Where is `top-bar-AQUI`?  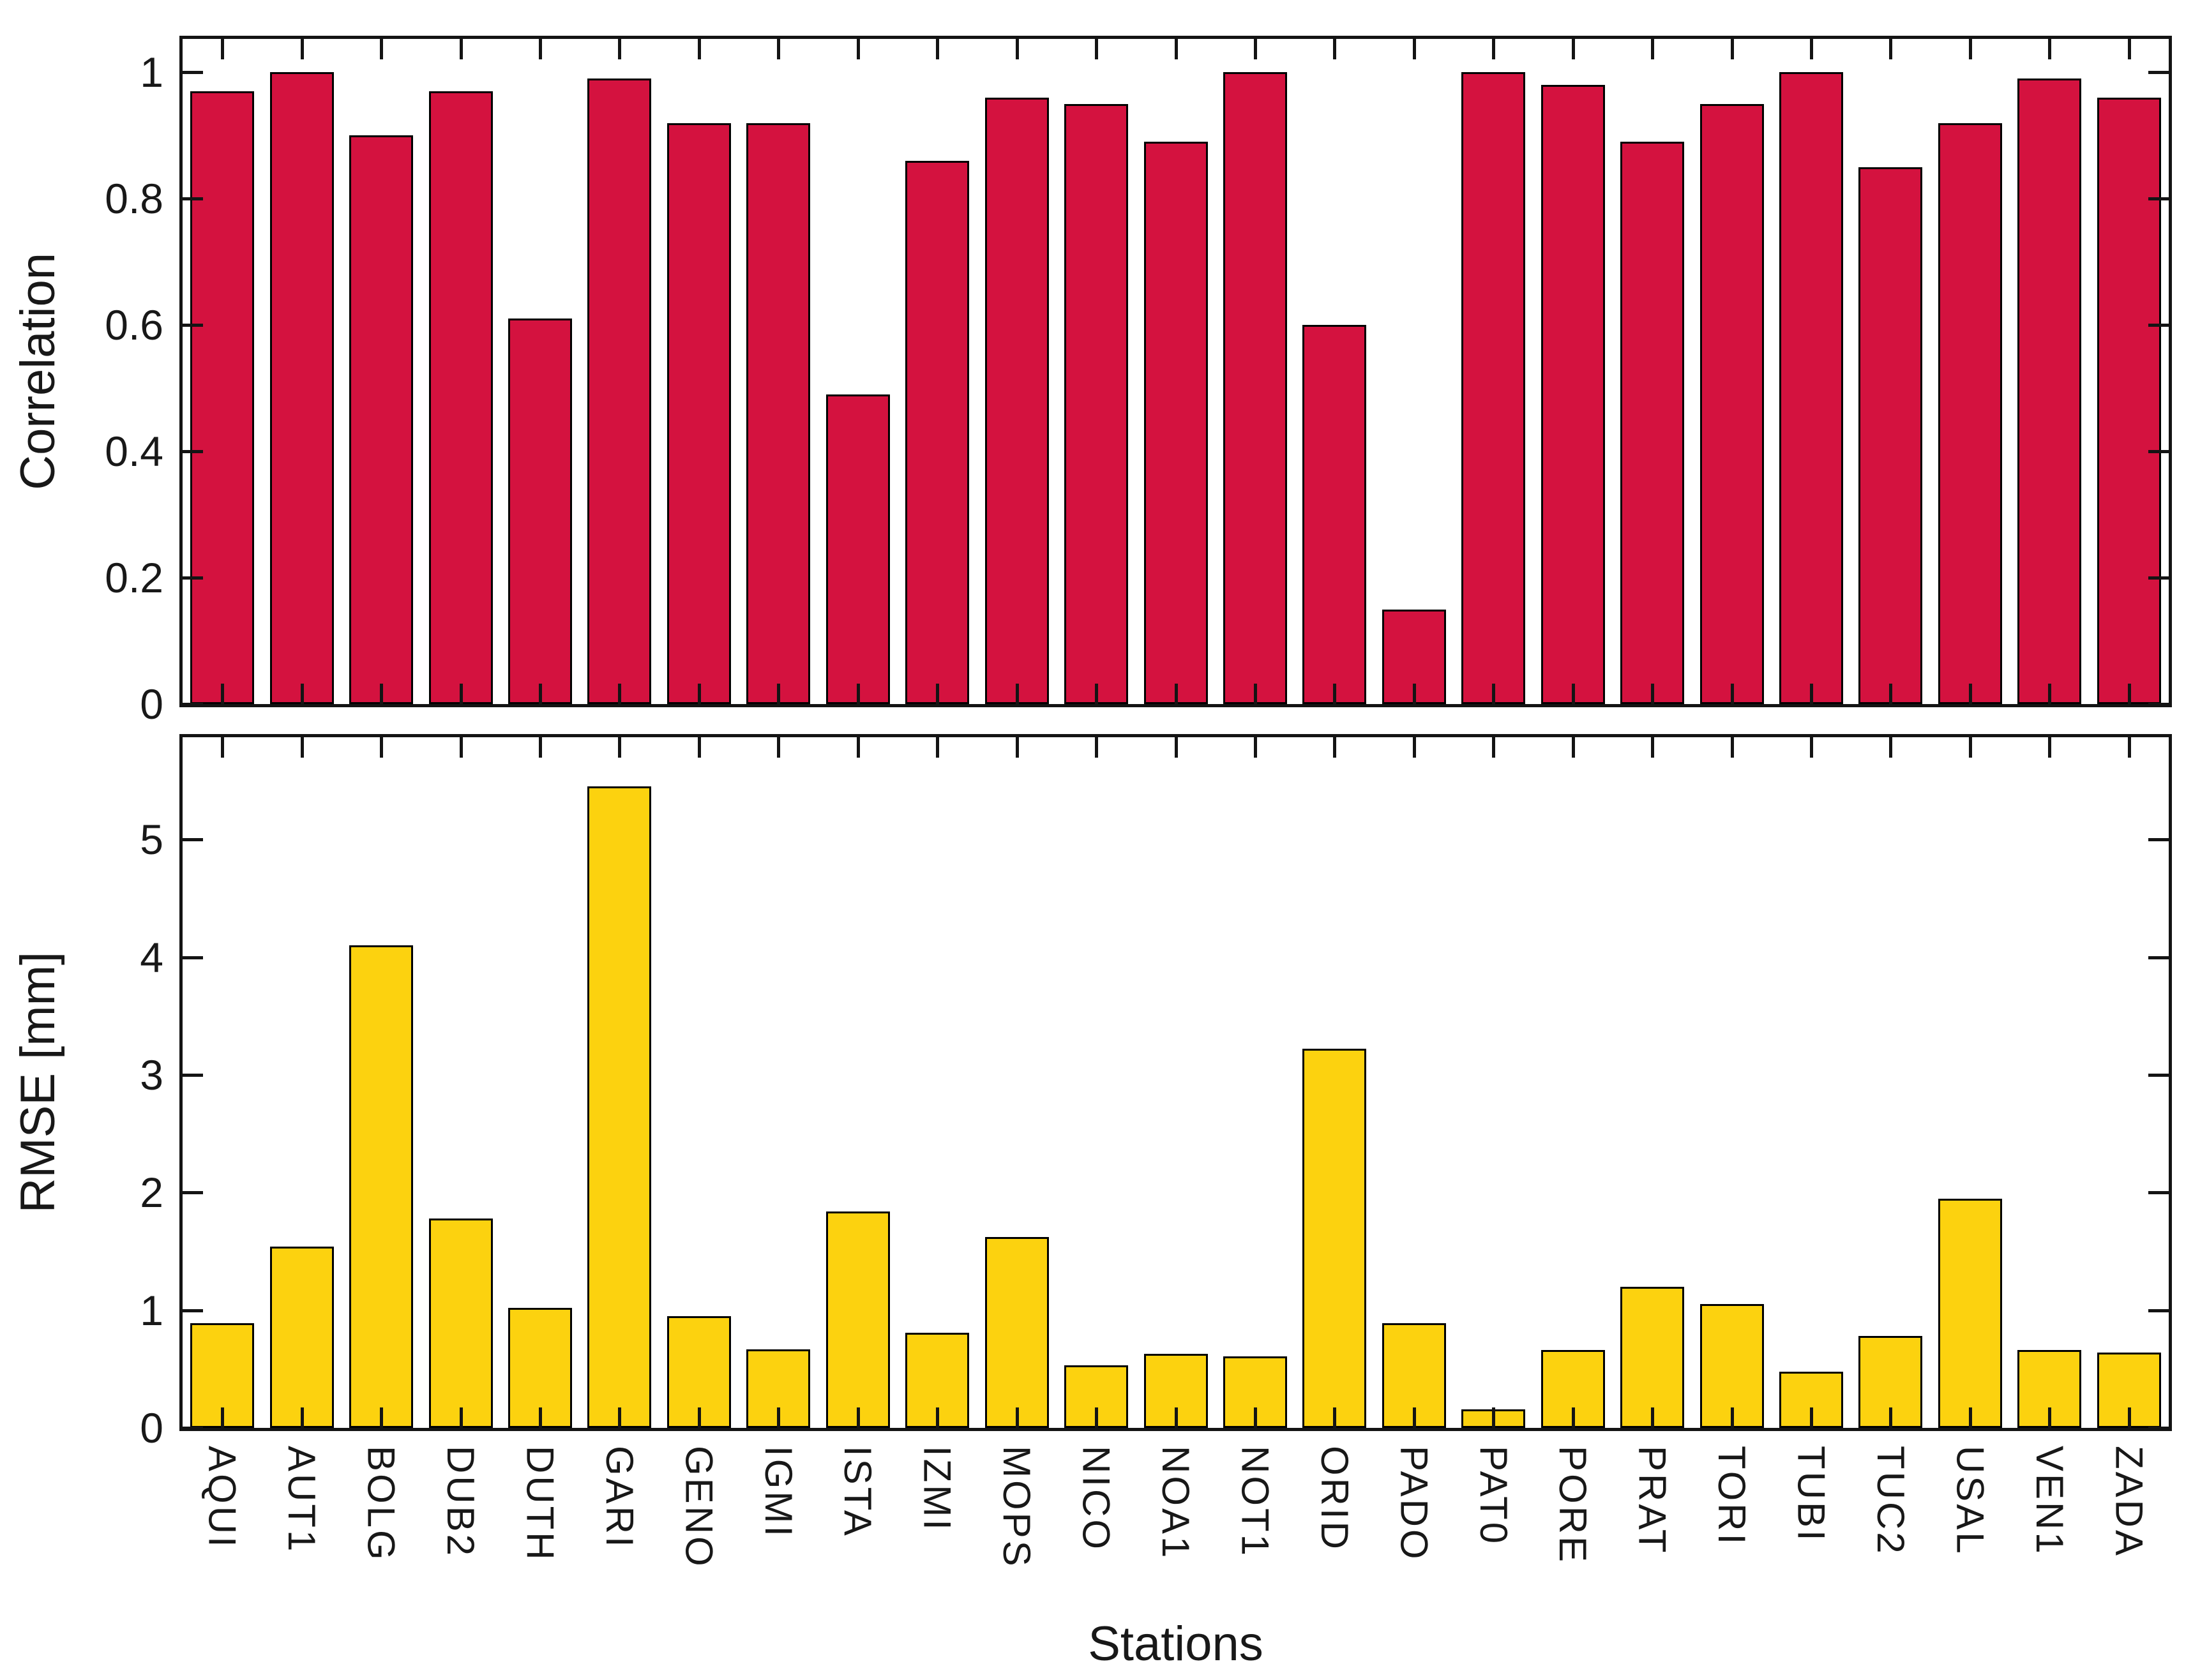 top-bar-AQUI is located at coordinates (222, 397).